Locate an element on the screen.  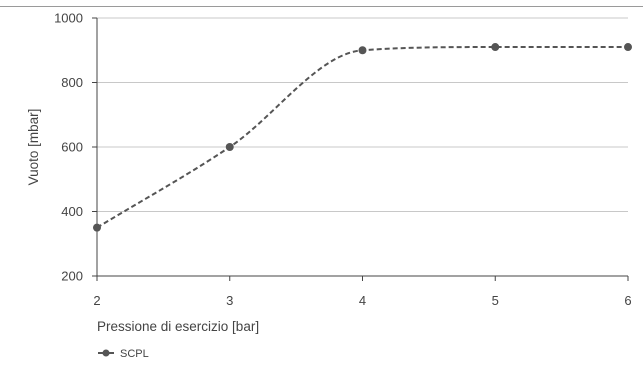
y-tick-label-800: 800 is located at coordinates (72, 82).